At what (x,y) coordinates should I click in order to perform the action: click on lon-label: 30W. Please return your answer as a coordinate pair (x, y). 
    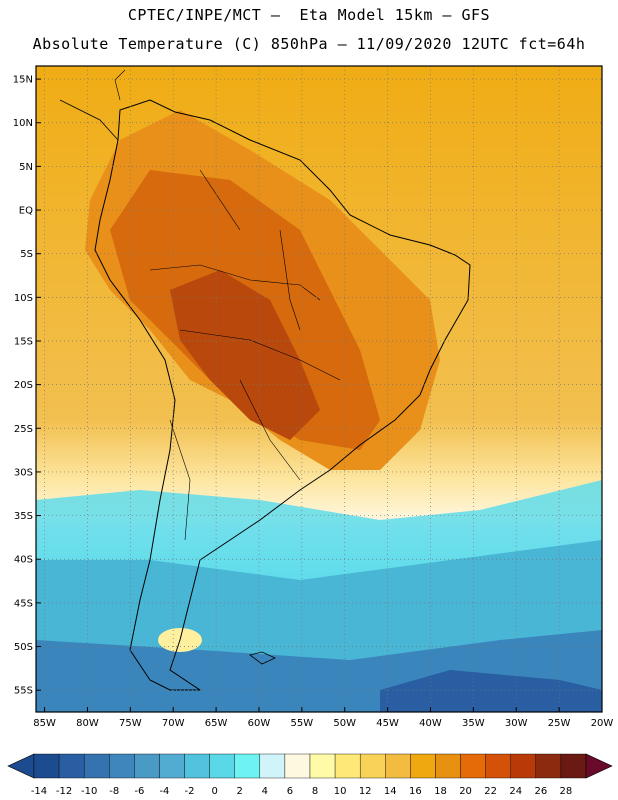
    Looking at the image, I should click on (516, 723).